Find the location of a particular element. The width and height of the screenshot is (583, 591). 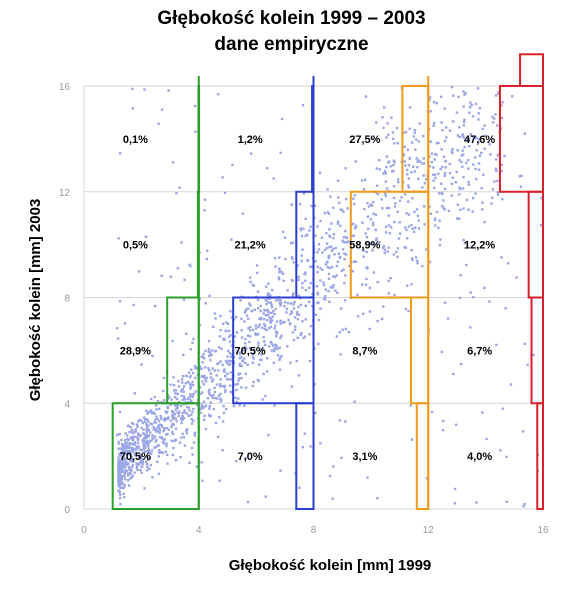

percentage-label-4: 0,5% is located at coordinates (135, 246).